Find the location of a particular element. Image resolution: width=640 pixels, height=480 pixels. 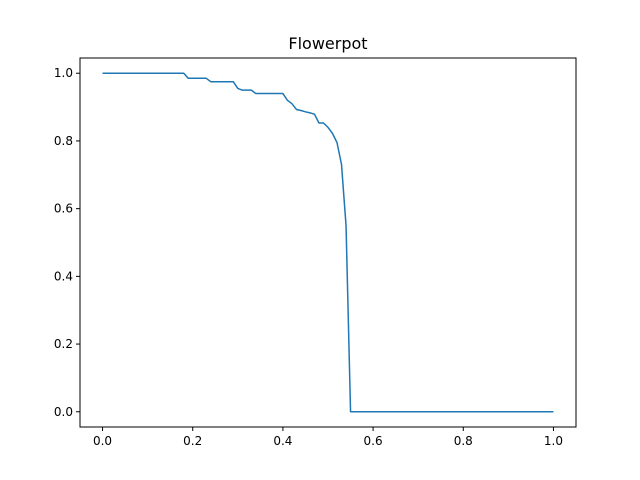

y-tick-label: 0.0 is located at coordinates (63, 412).